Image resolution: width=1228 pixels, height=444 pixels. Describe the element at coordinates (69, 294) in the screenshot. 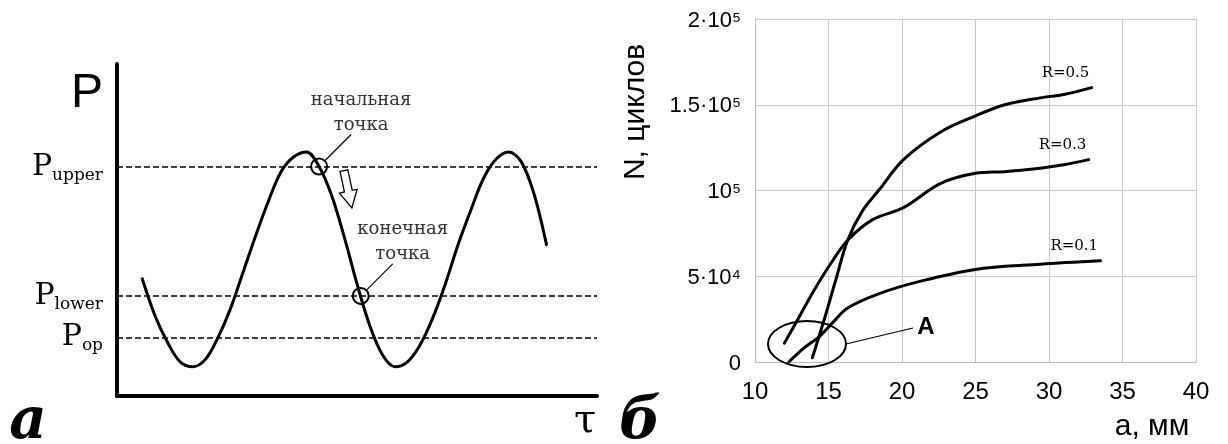

I see `ref-line-label: P$_{lower}$` at that location.